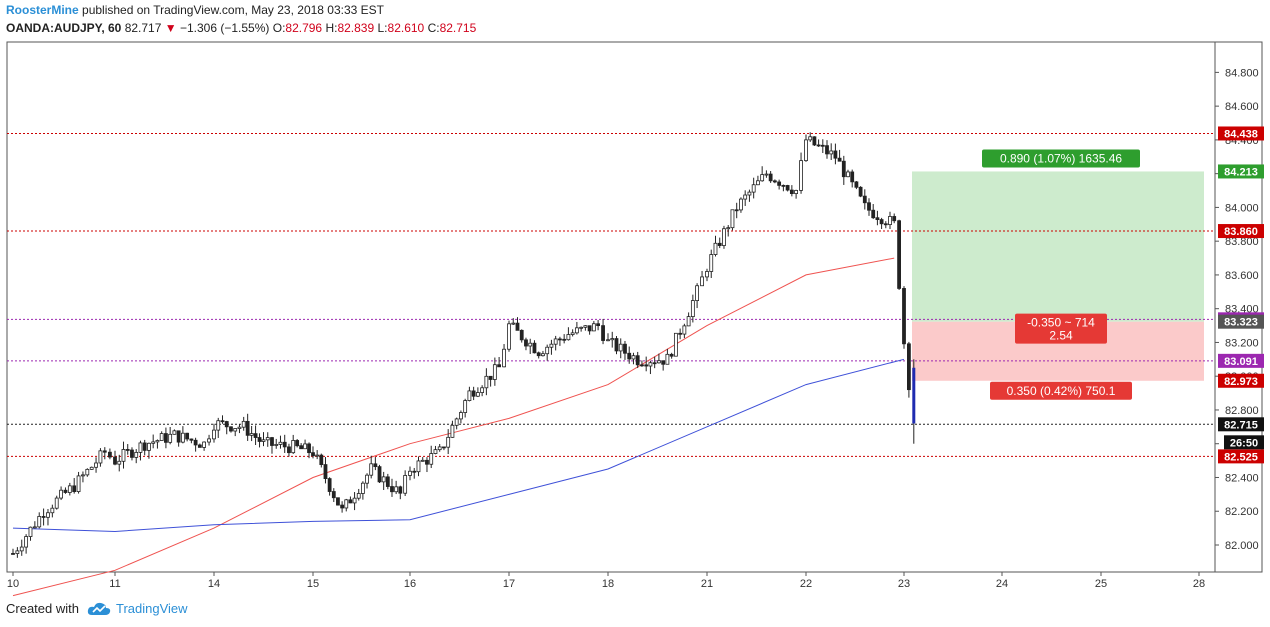 The width and height of the screenshot is (1270, 627). I want to click on y-tick-label: 82.400, so click(1242, 478).